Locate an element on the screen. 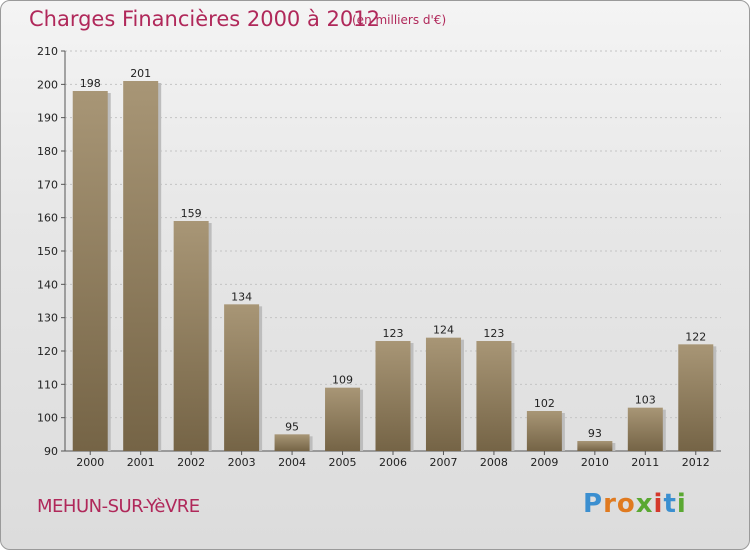  y-tick-labels: 90 100 110 120 130 140 150 160 170 180 190 200 210 is located at coordinates (47, 251).